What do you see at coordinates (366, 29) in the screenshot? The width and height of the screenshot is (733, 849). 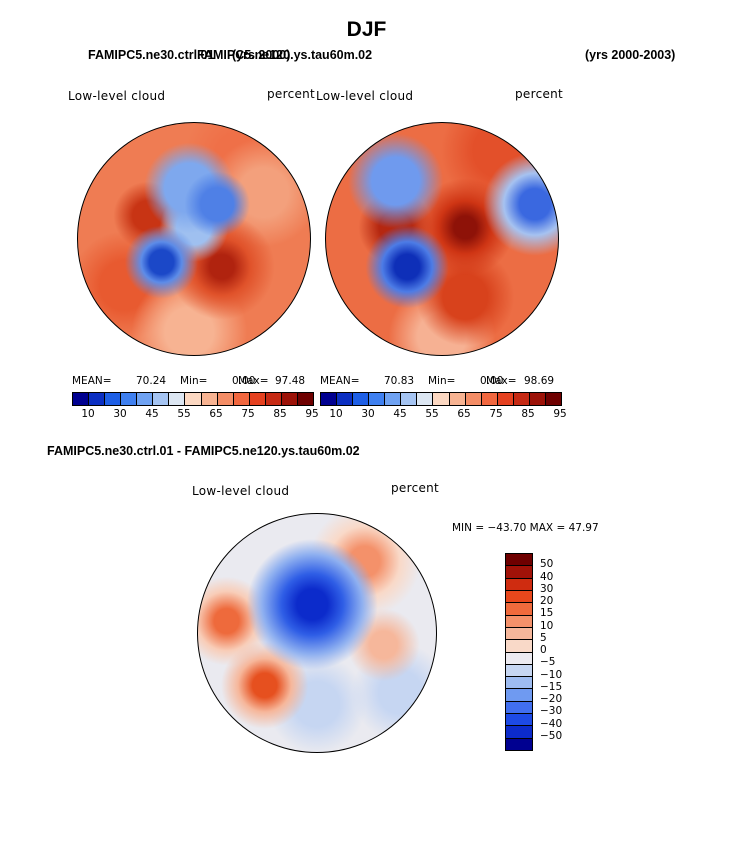 I see `page-title: DJF` at bounding box center [366, 29].